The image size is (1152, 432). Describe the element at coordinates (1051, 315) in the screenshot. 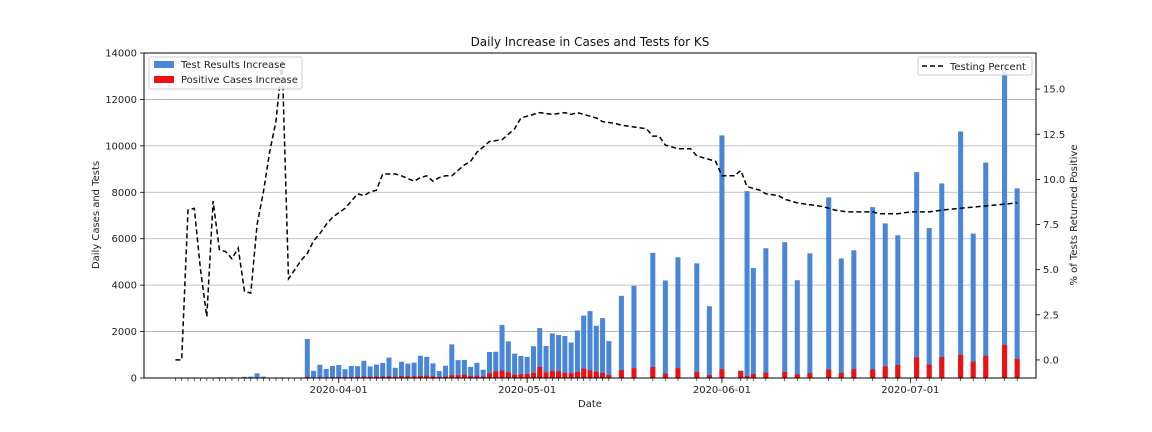

I see `right-tick-label: 2.5` at that location.